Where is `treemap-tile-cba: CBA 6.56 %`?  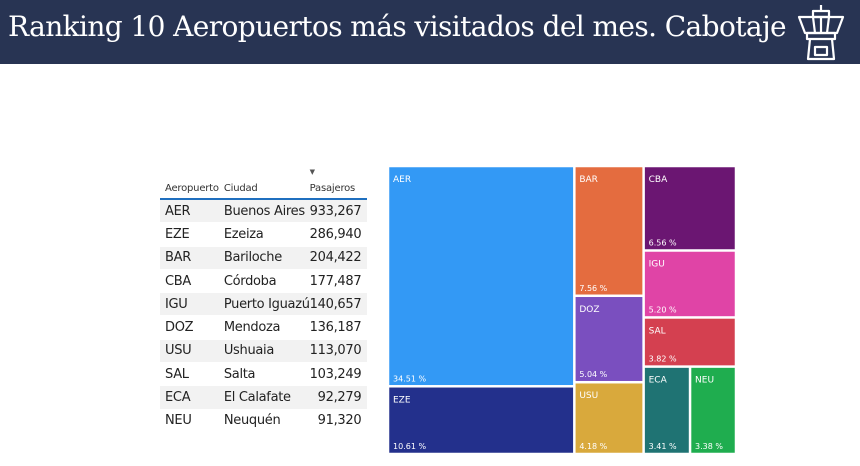 treemap-tile-cba: CBA 6.56 % is located at coordinates (689, 208).